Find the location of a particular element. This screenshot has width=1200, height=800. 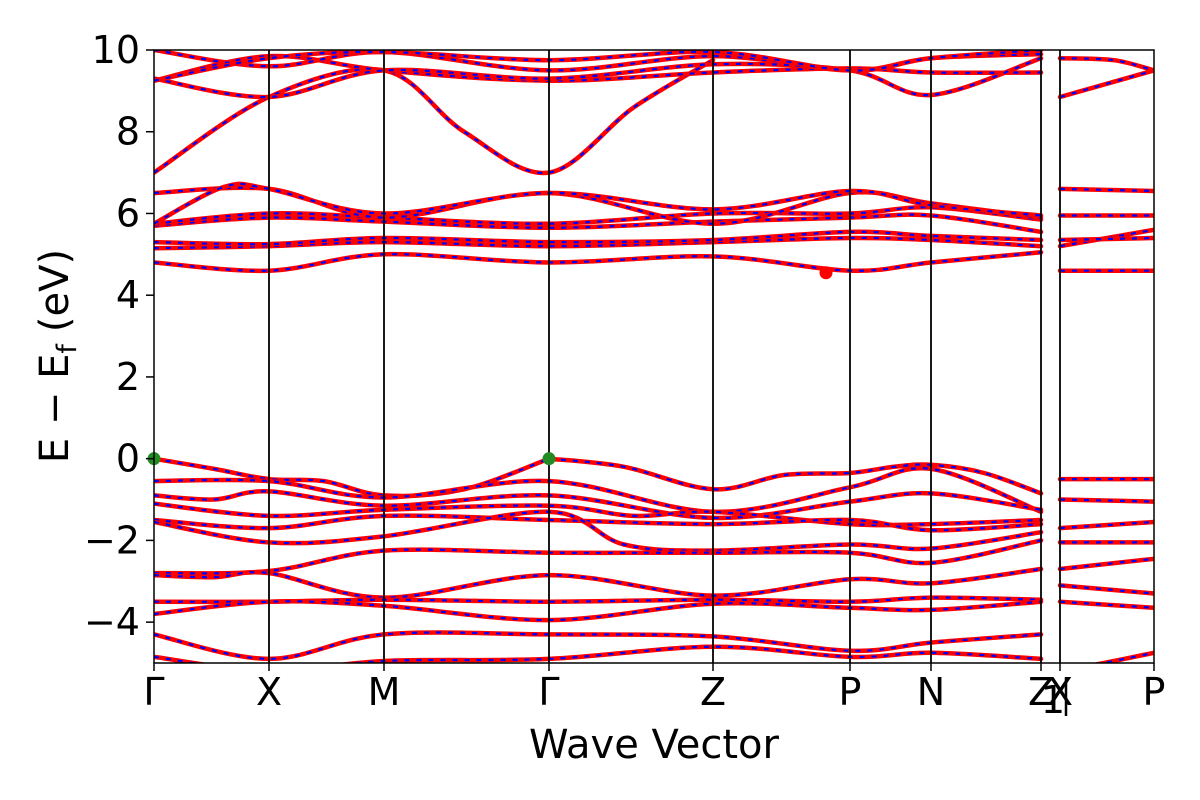

y-tick-label-5: 6 is located at coordinates (128, 213).